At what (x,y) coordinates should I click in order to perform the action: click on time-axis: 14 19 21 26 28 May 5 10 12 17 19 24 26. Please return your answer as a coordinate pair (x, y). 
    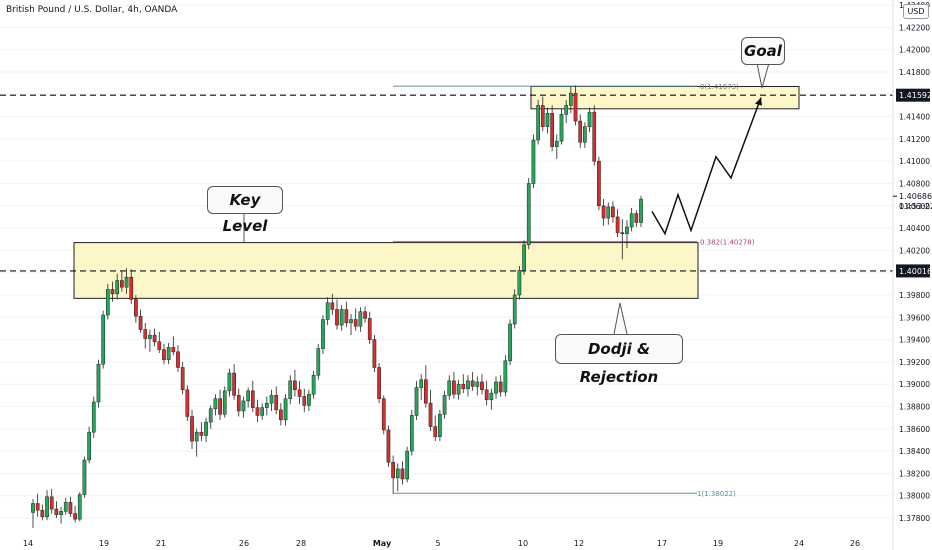
    Looking at the image, I should click on (441, 543).